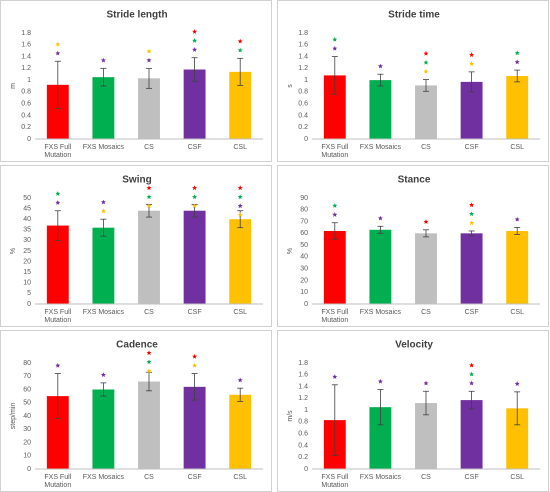  I want to click on y-tick-label: 1.4, so click(303, 386).